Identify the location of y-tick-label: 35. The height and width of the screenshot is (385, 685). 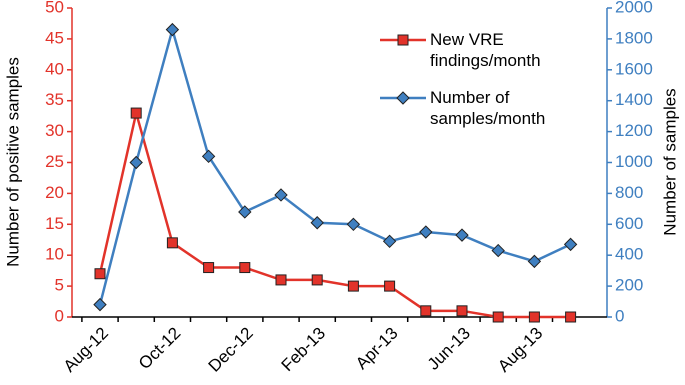
(54, 99).